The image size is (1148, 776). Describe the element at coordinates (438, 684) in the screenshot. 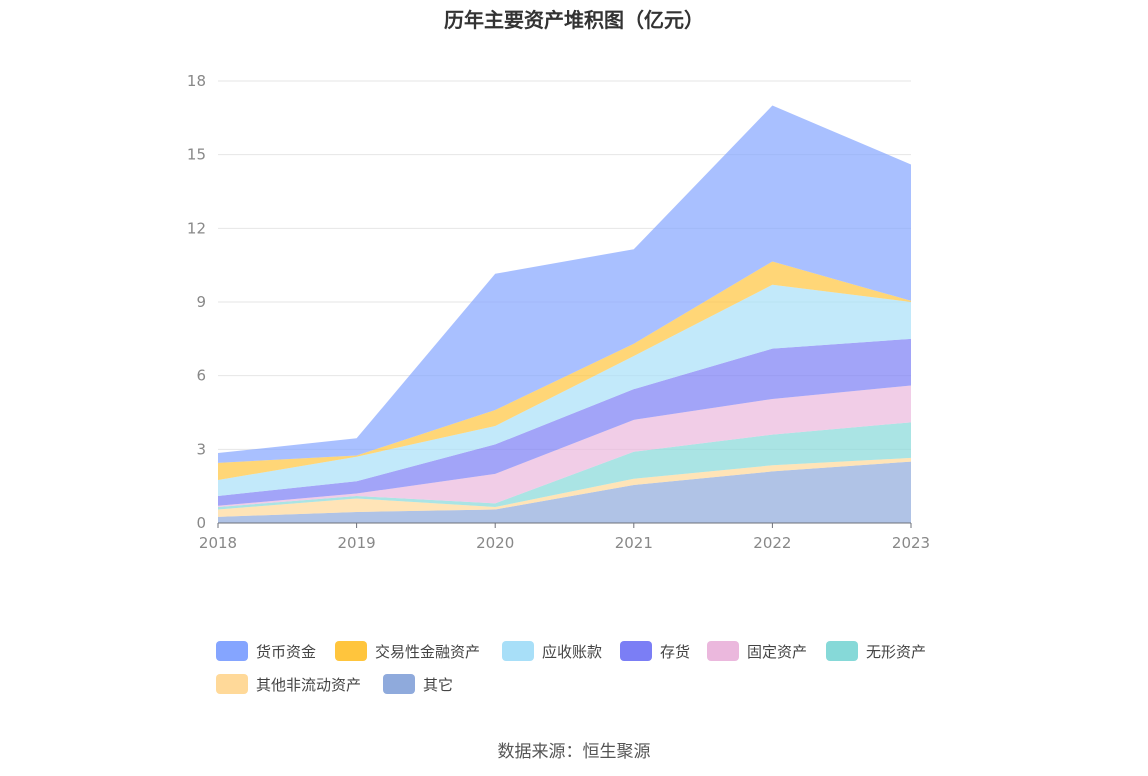

I see `legend-label: 其它` at that location.